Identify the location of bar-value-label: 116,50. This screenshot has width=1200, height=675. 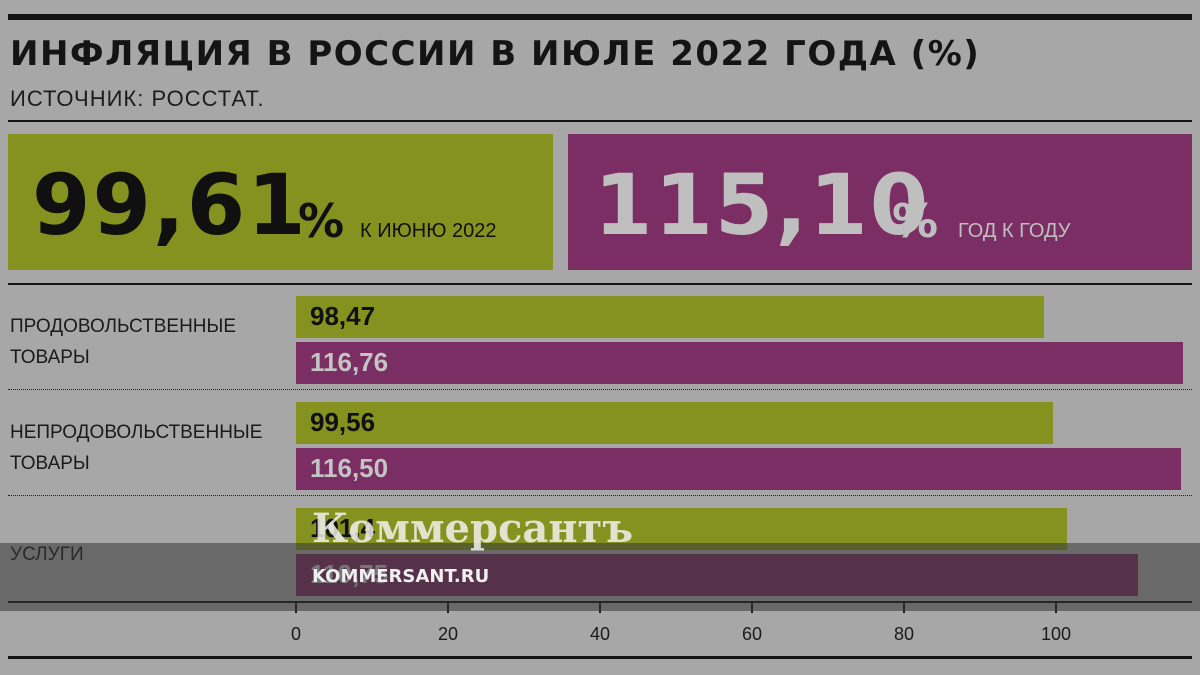
(349, 468).